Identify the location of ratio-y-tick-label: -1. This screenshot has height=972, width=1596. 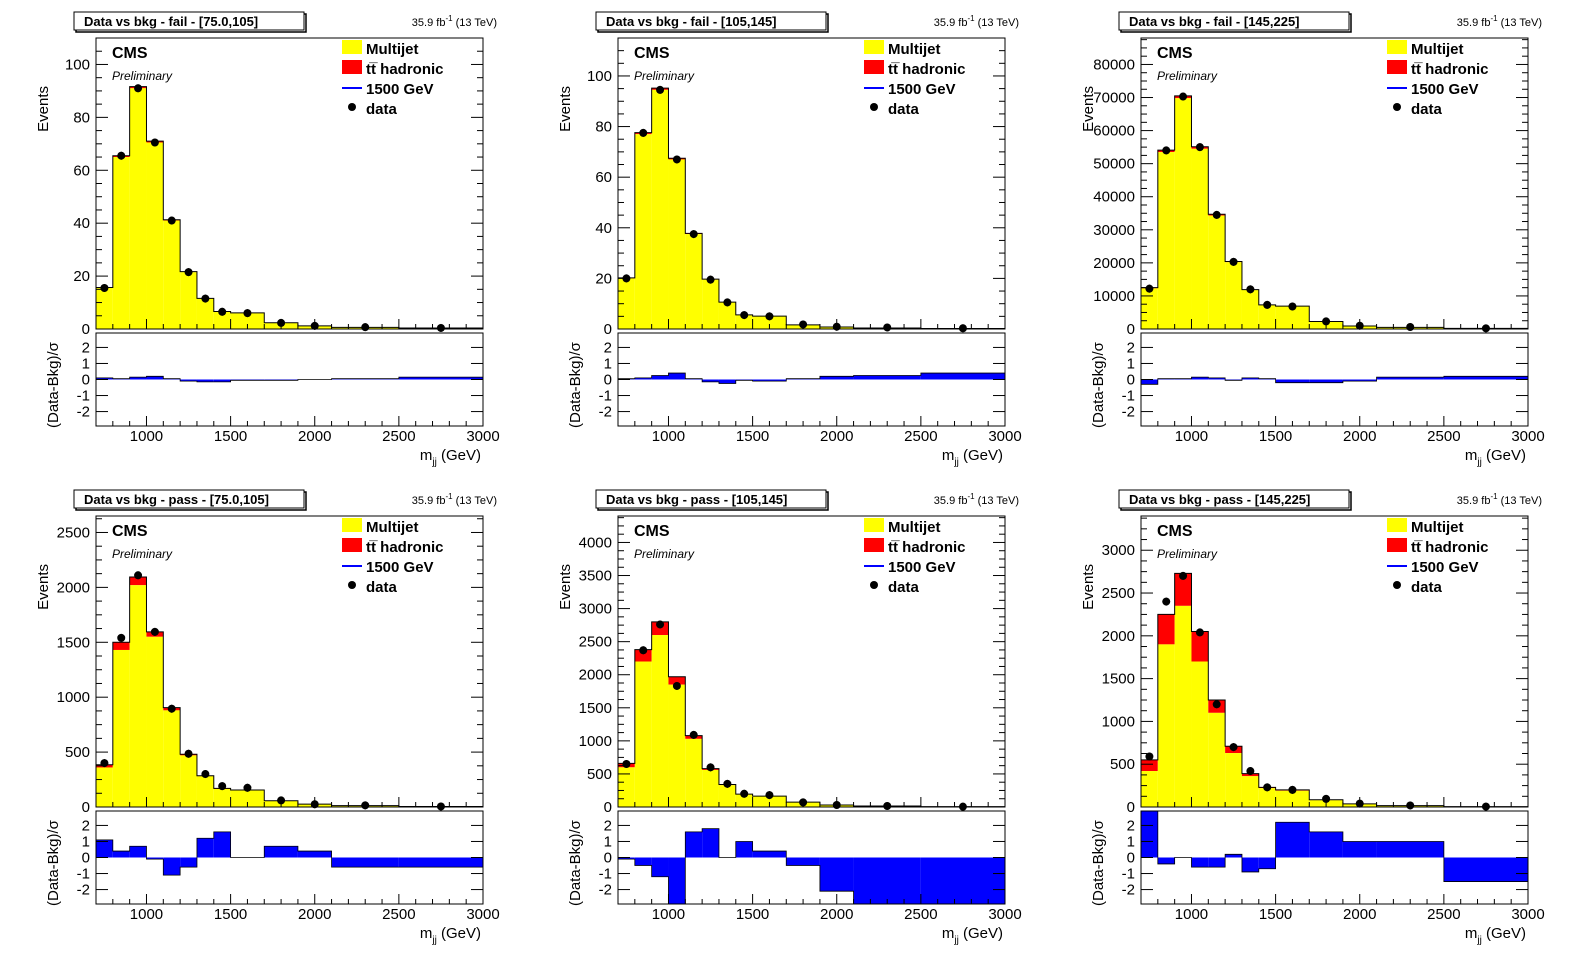
(83, 396).